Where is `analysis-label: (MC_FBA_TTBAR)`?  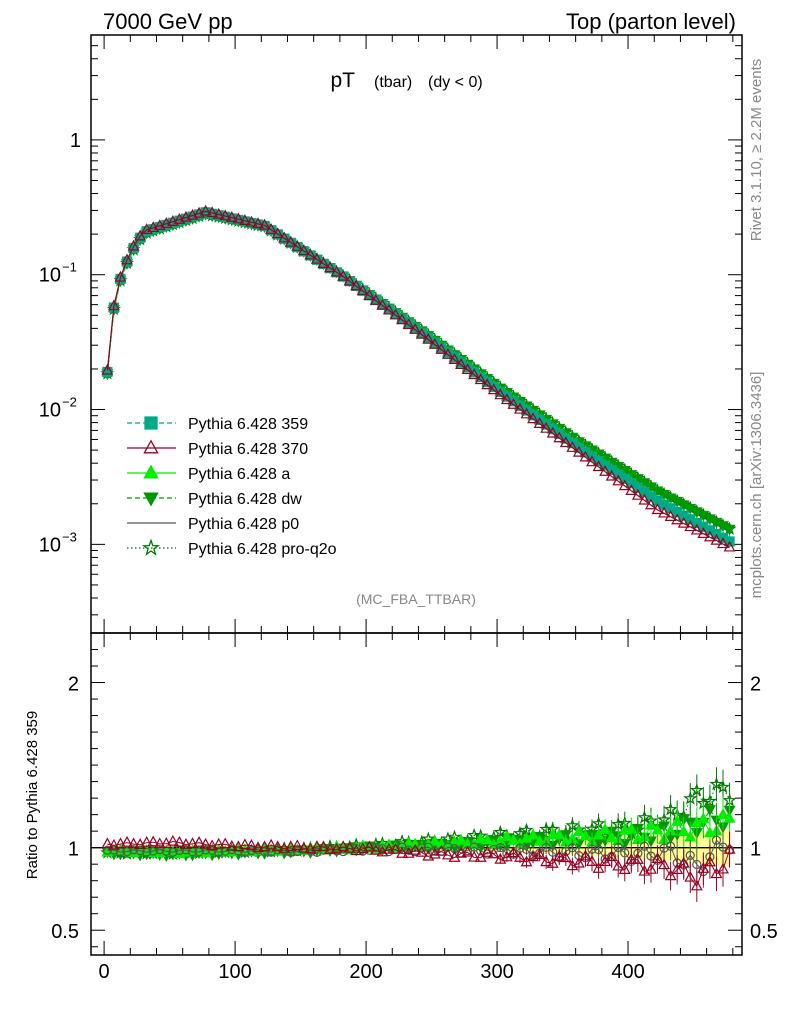
analysis-label: (MC_FBA_TTBAR) is located at coordinates (416, 599).